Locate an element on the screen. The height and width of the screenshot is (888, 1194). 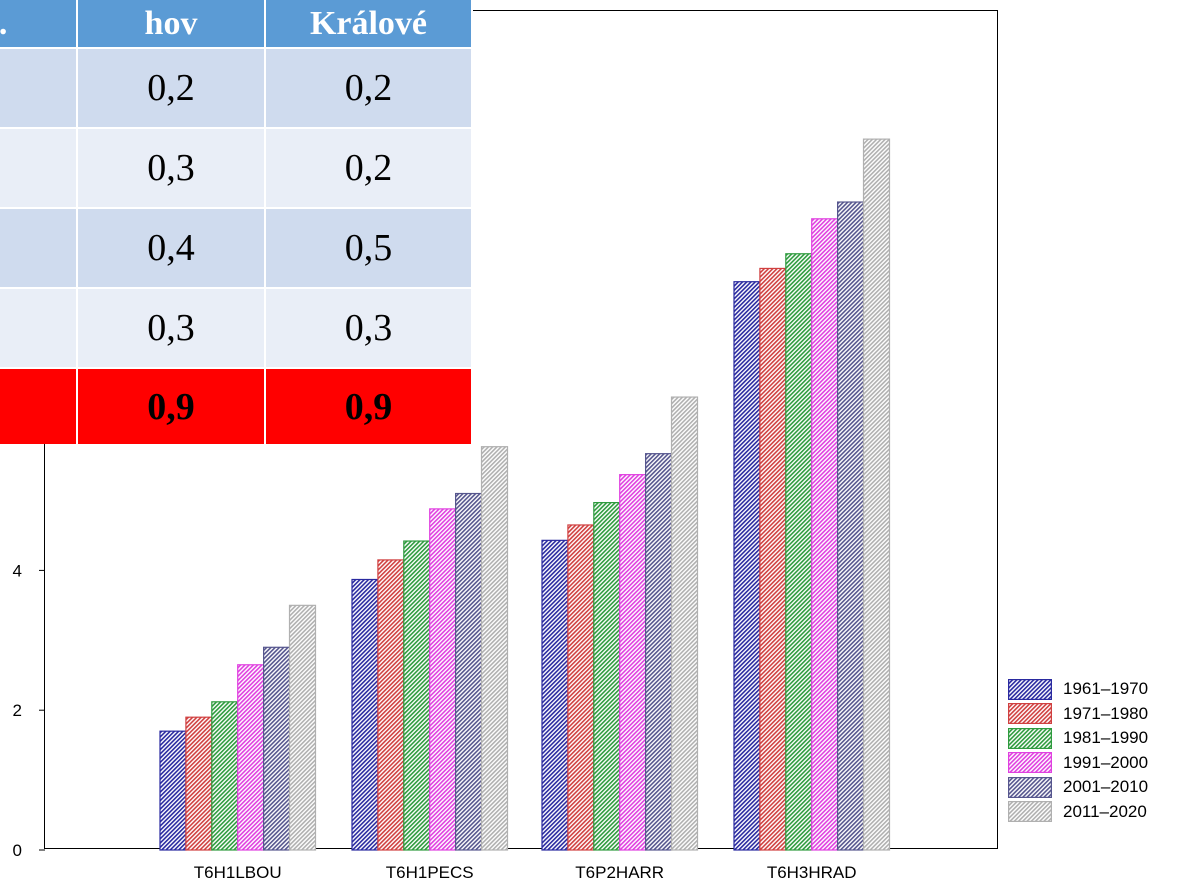
table-cell: 5 is located at coordinates (39, 247).